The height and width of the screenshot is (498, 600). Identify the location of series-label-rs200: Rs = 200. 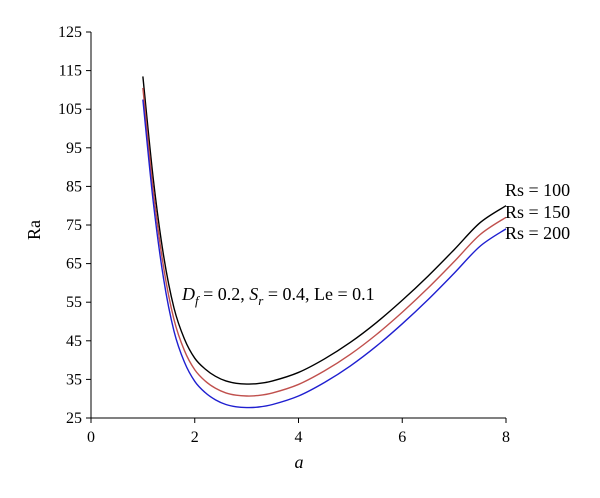
(537, 233).